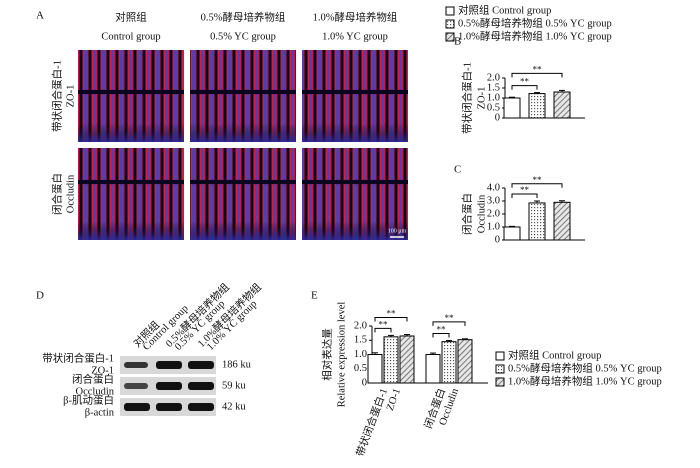  I want to click on y-axis-title: Relative expression level, so click(341, 355).